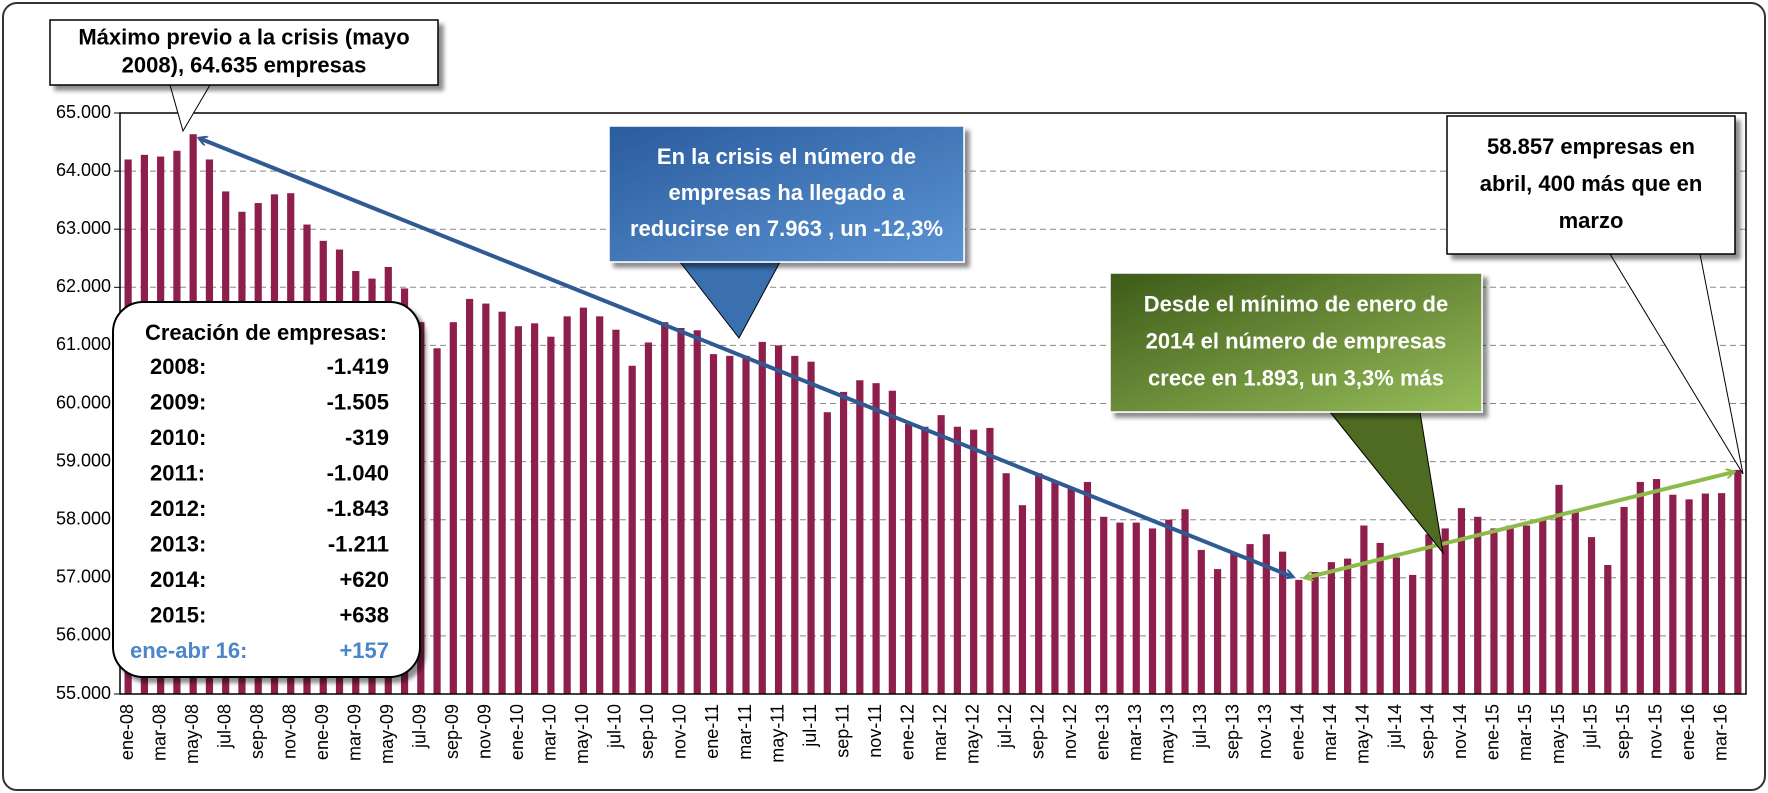 The width and height of the screenshot is (1768, 793). What do you see at coordinates (159, 732) in the screenshot?
I see `x-tick-label: mar-08` at bounding box center [159, 732].